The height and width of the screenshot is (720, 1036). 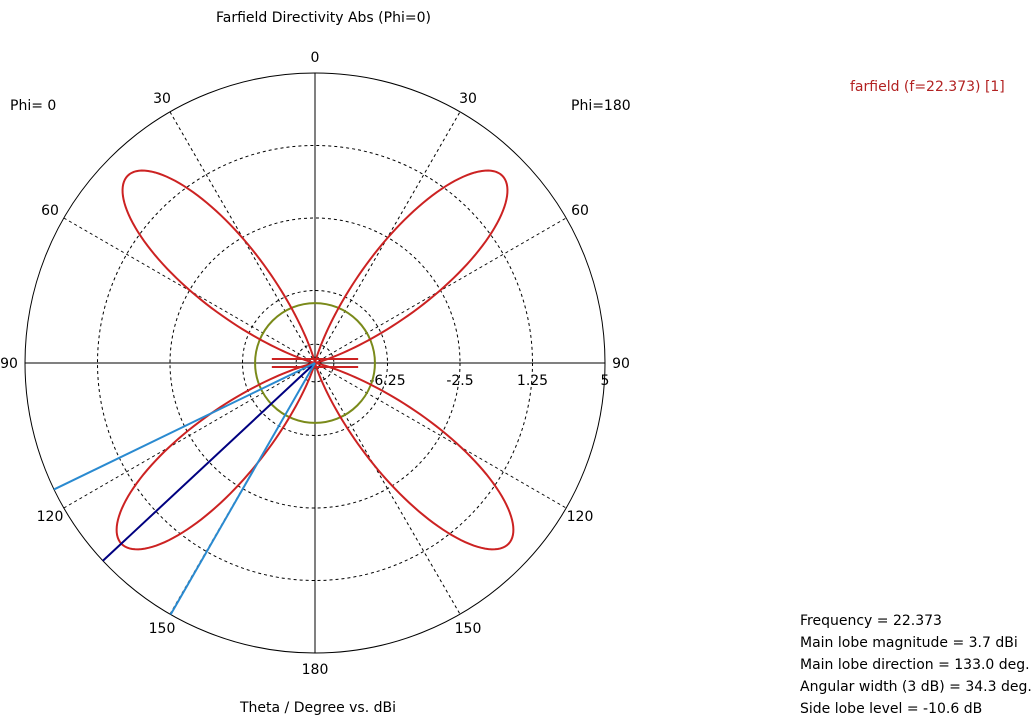 What do you see at coordinates (871, 621) in the screenshot?
I see `info-frequency: Frequency = 22.373` at bounding box center [871, 621].